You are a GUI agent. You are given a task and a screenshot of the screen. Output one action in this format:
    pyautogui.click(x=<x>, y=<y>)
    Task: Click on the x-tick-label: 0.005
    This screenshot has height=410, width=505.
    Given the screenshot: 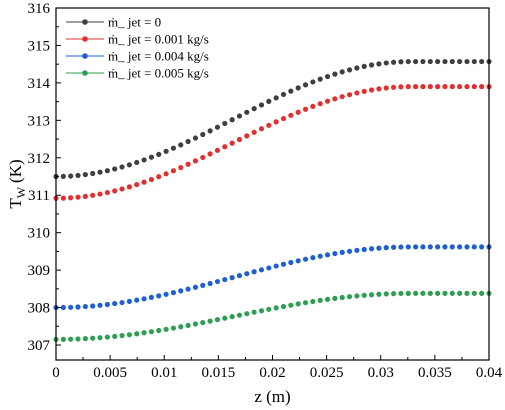 What is the action you would take?
    pyautogui.click(x=110, y=373)
    